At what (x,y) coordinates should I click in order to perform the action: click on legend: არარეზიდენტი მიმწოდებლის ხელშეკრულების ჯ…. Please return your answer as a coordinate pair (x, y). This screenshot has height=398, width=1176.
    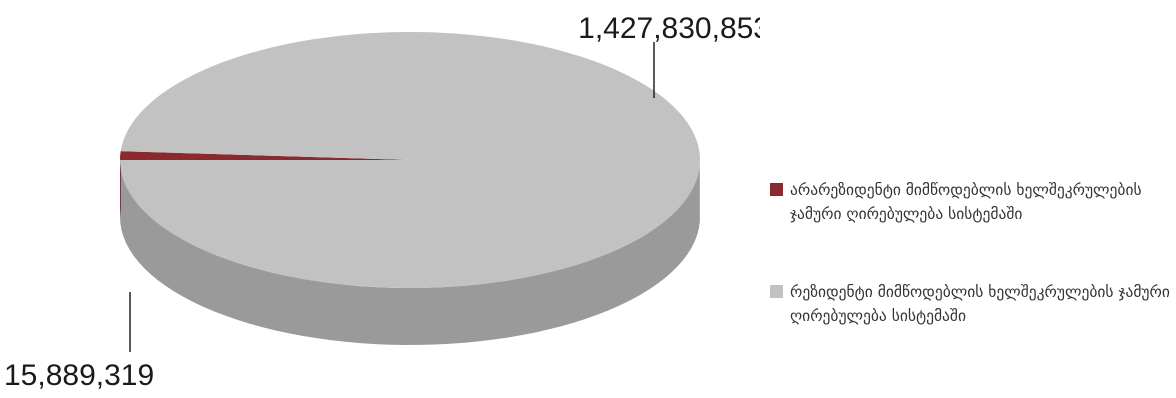
    Looking at the image, I should click on (970, 253).